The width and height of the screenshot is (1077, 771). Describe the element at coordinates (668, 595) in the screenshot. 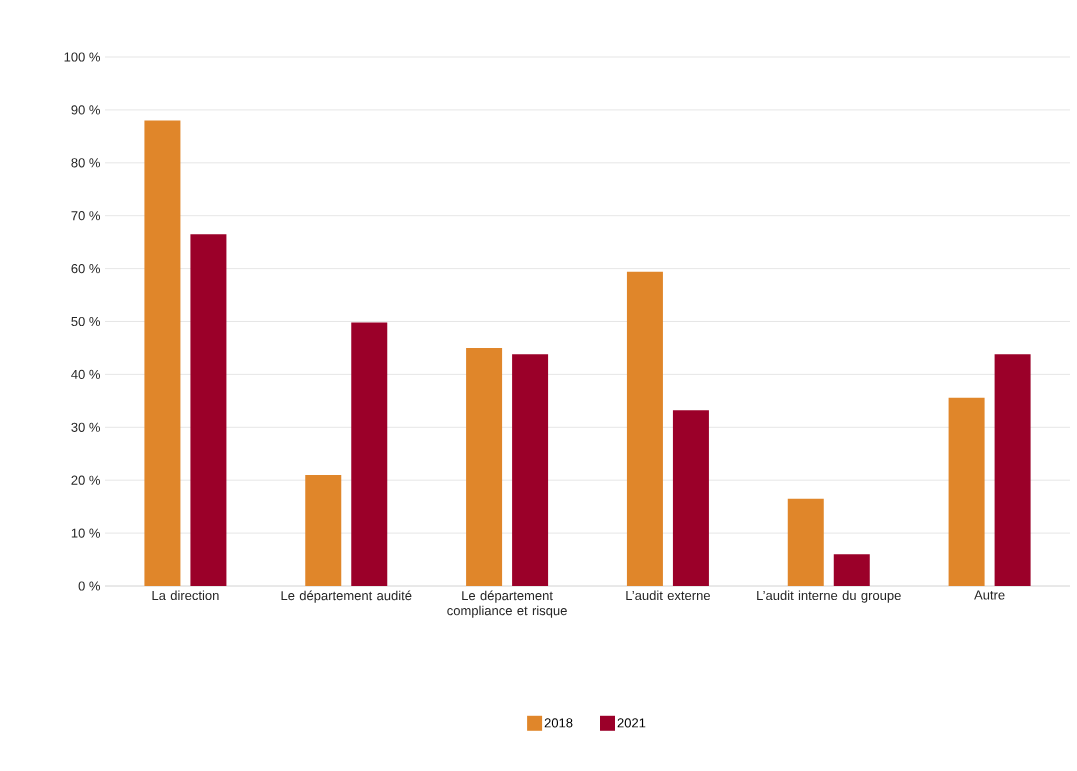

I see `x-tick-label: L’audit externe` at that location.